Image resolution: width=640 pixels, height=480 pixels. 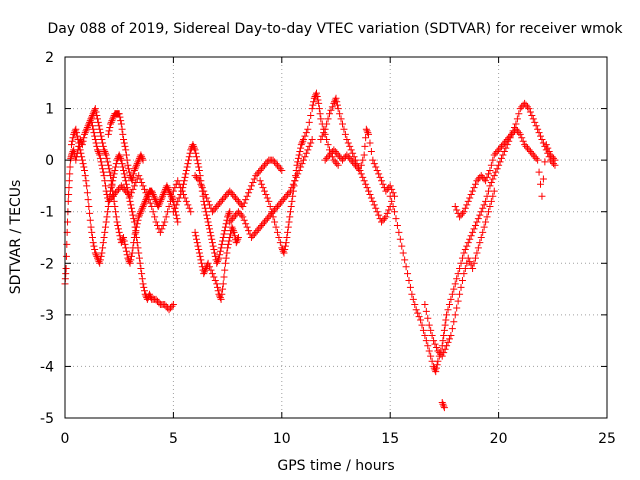 I want to click on y-tick-label: -5, so click(x=47, y=419).